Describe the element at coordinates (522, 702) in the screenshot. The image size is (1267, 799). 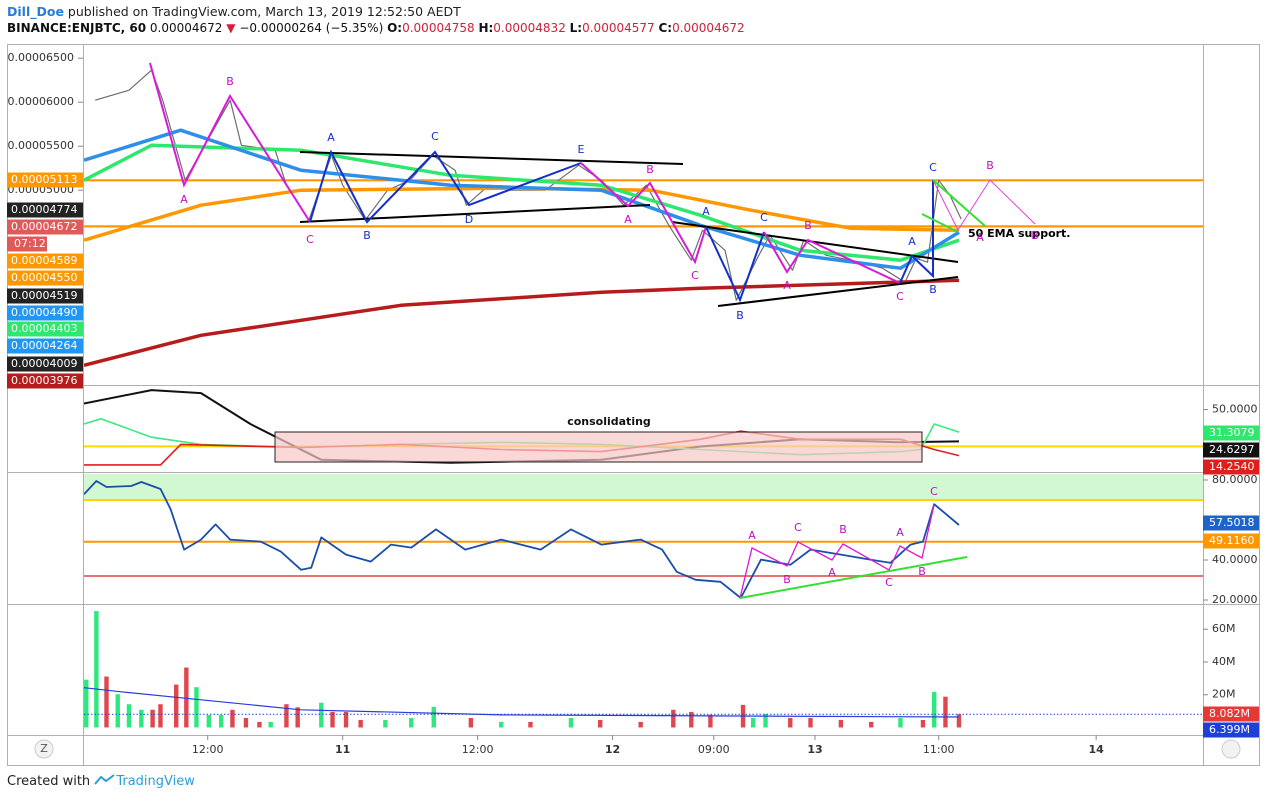
I see `volume-ma-line` at that location.